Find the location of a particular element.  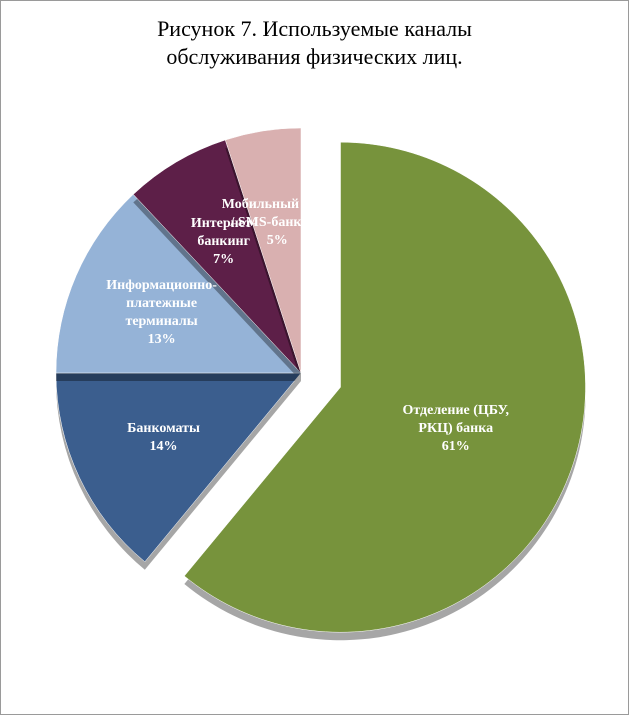

value-label: 61% is located at coordinates (455, 446).